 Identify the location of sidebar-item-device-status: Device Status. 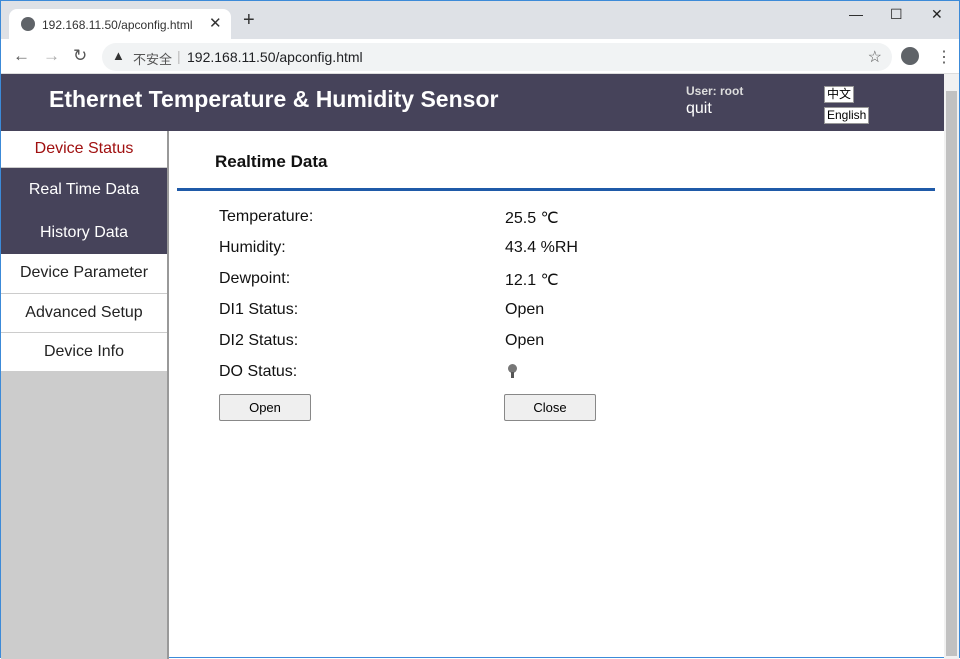
(84, 149).